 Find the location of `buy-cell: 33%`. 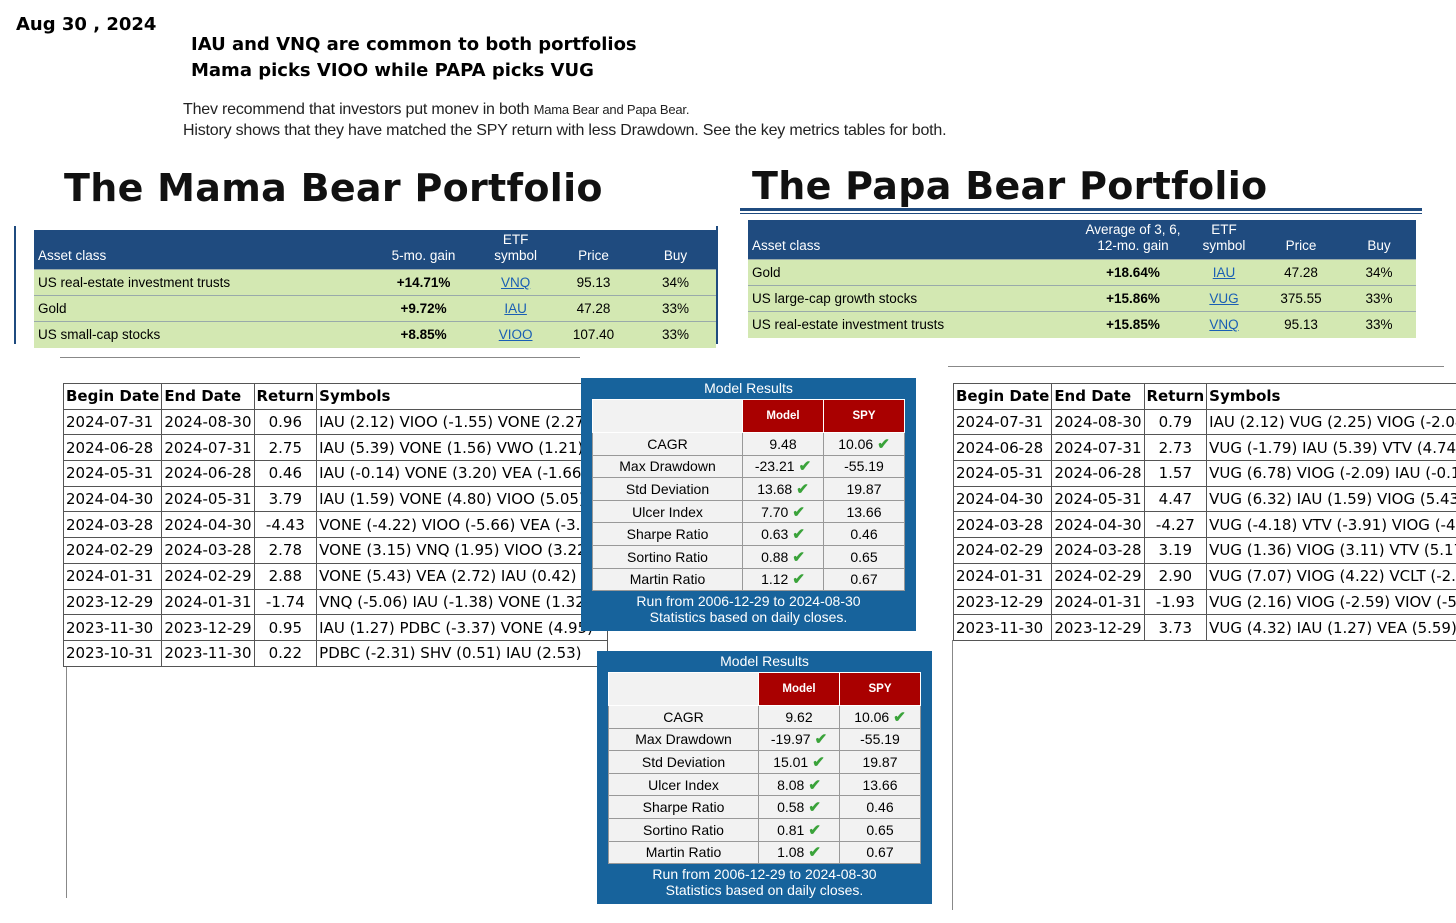

buy-cell: 33% is located at coordinates (675, 334).